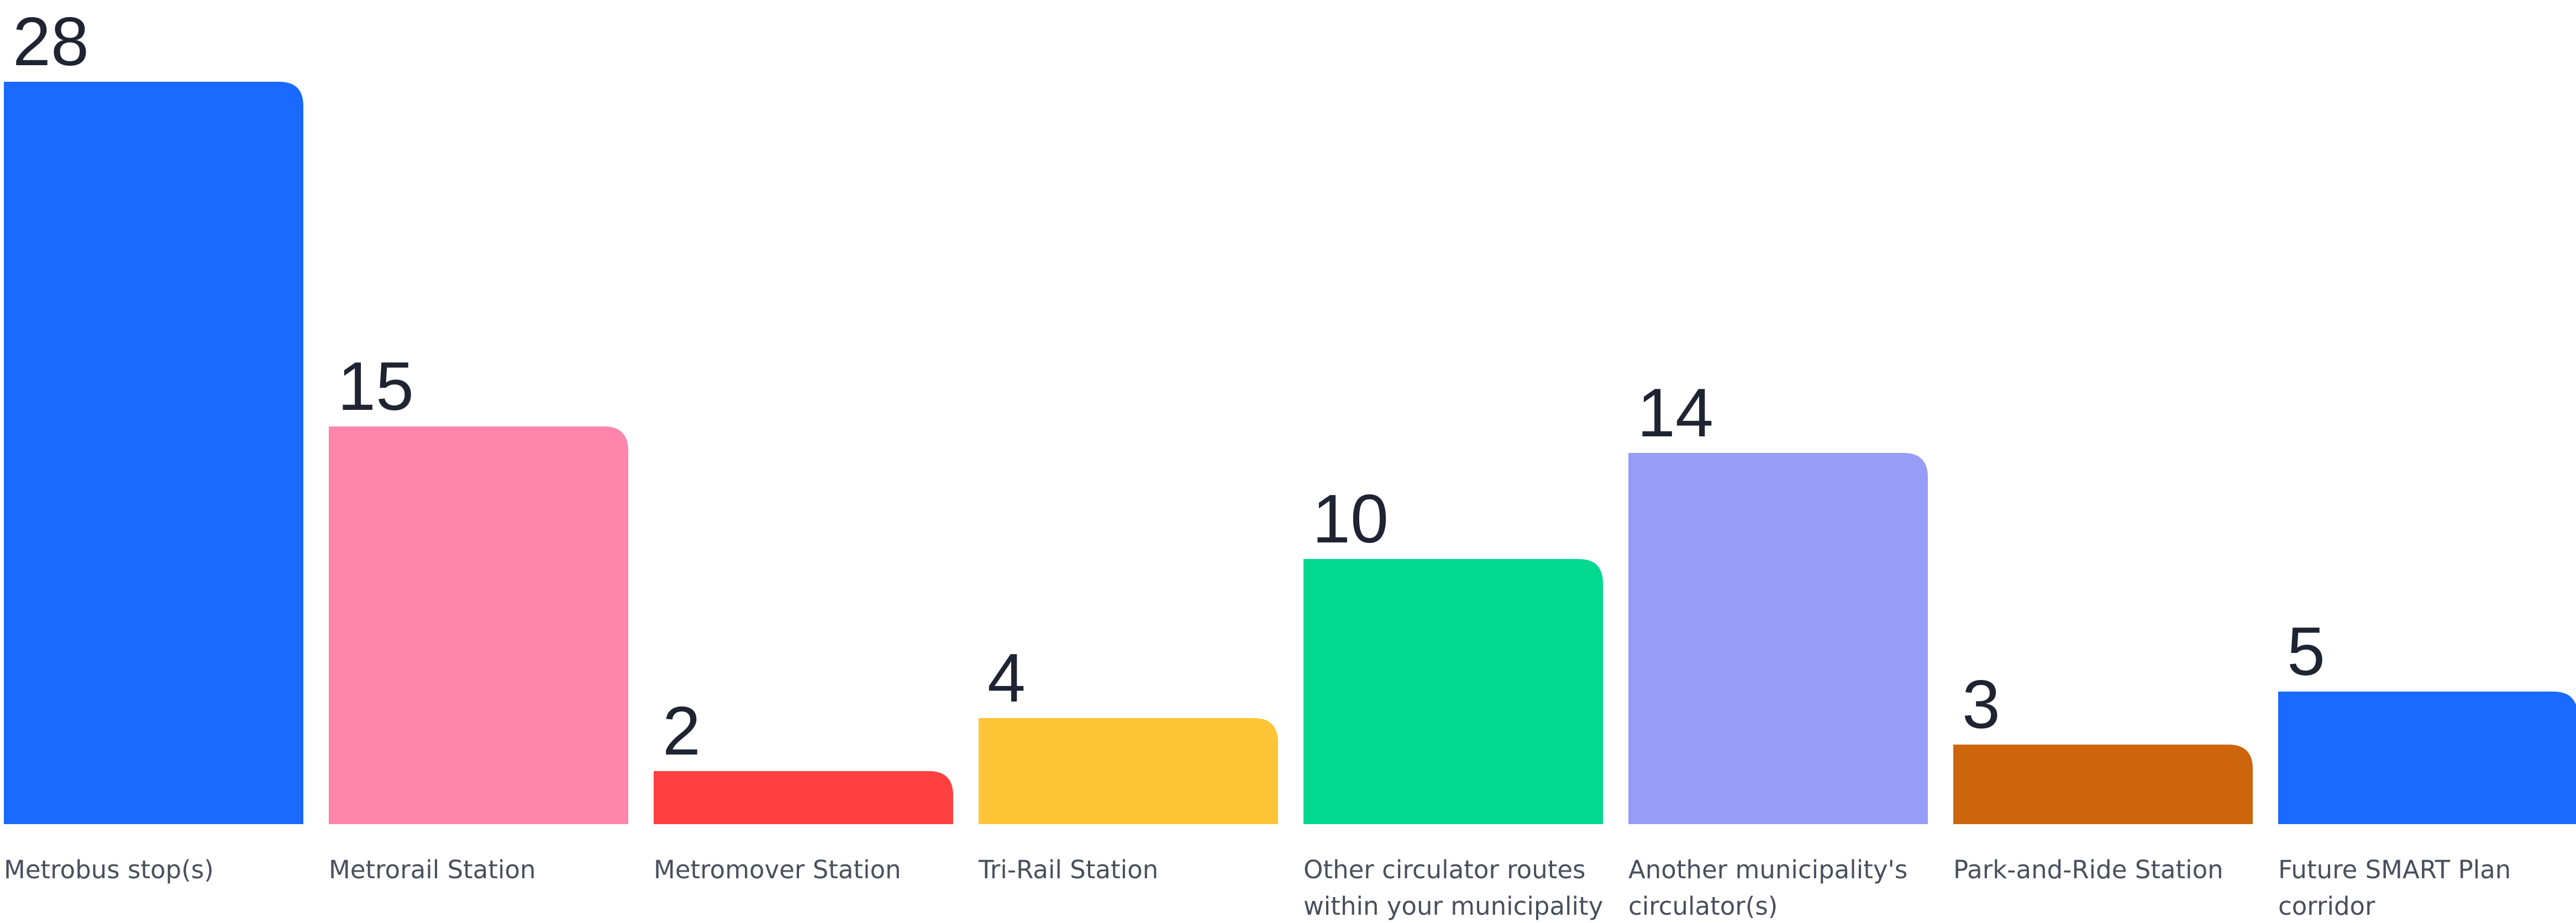 This screenshot has height=923, width=2576. I want to click on category-label-3: Metromover Station, so click(777, 869).